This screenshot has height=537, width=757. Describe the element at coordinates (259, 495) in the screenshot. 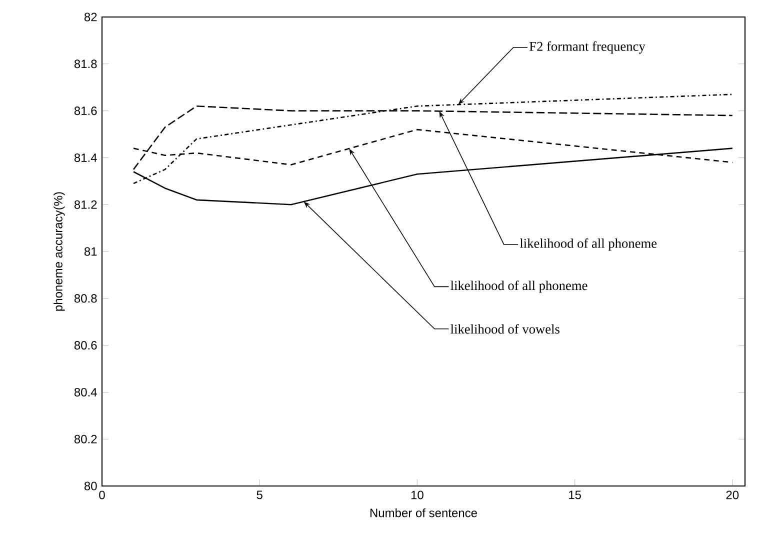

I see `x-tick-label: 5` at that location.